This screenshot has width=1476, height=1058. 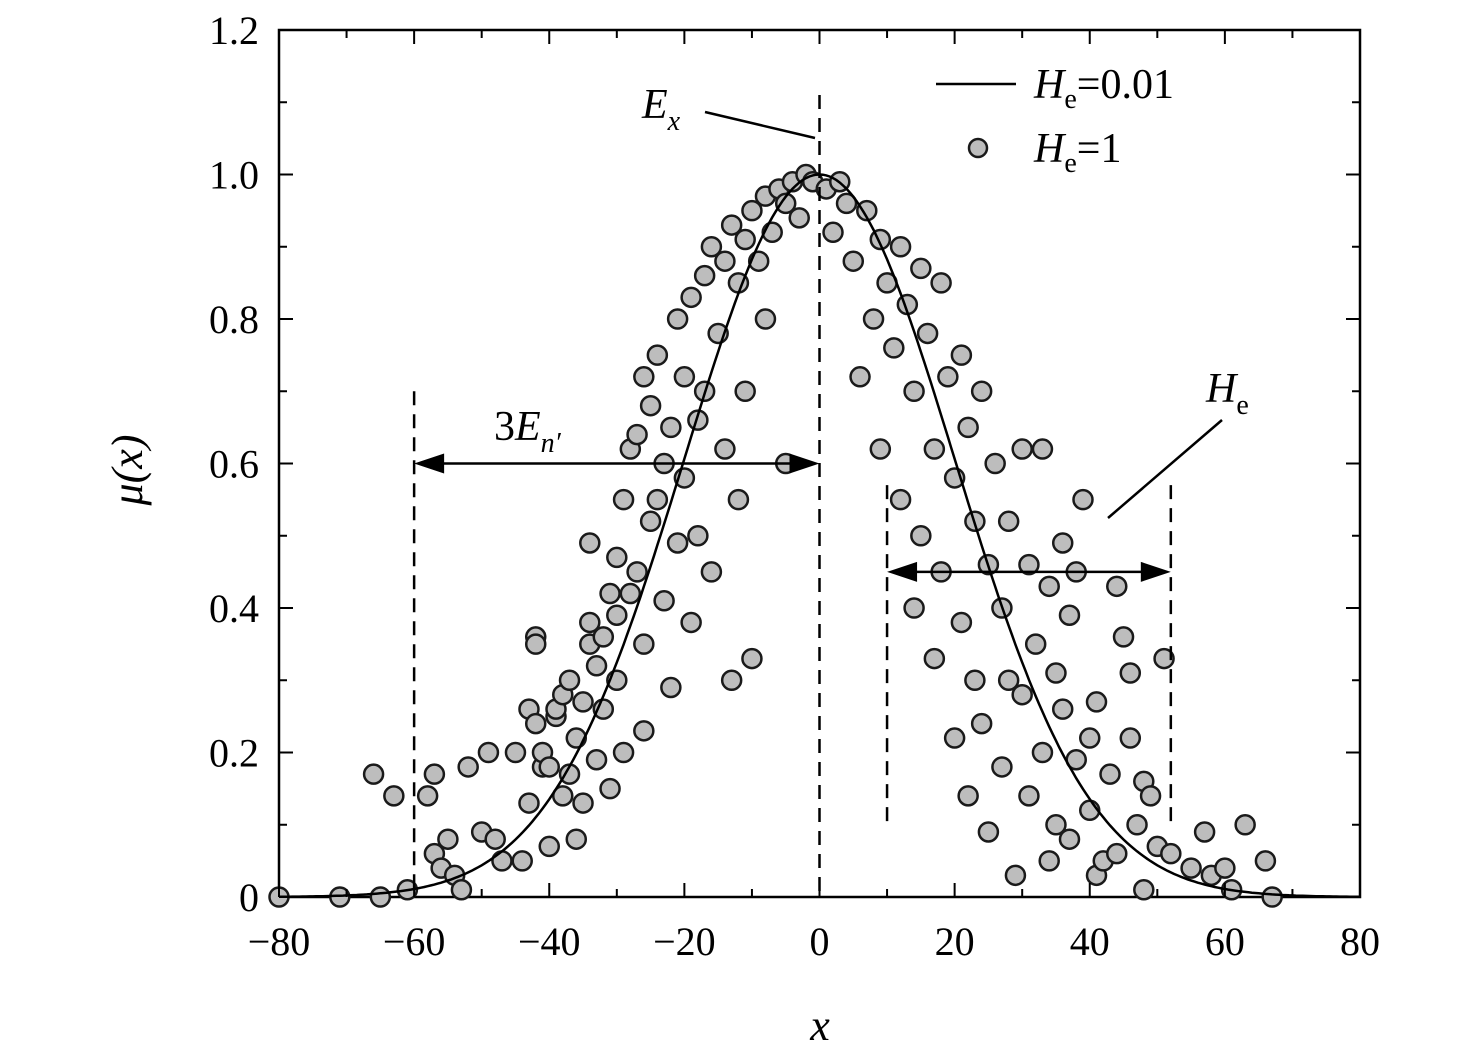 I want to click on he-annotation-label: He, so click(x=1227, y=393).